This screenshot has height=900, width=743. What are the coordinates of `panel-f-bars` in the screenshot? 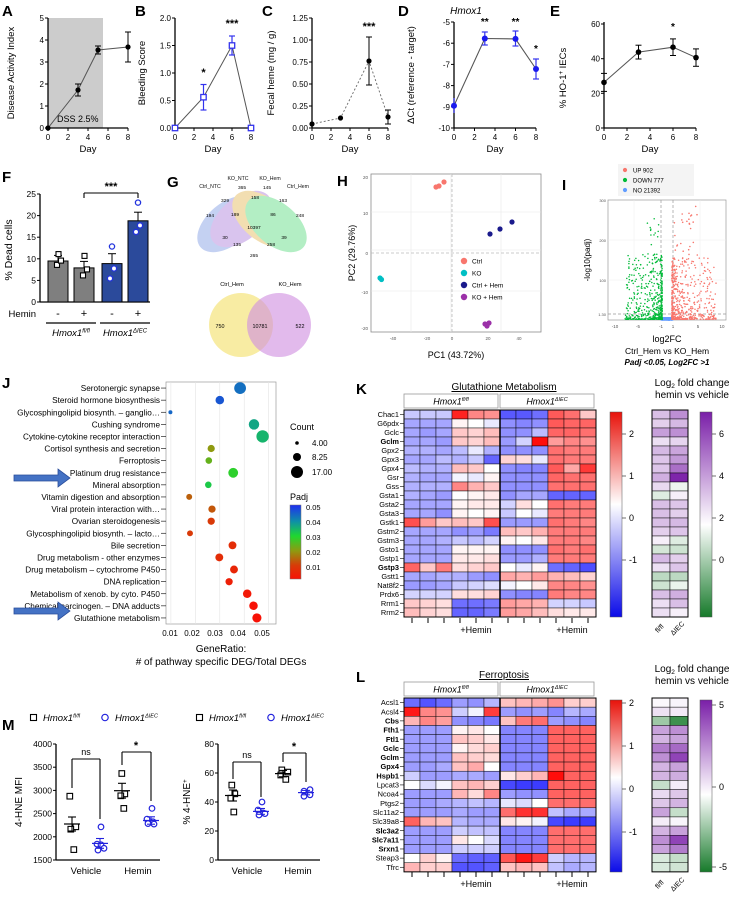 It's located at (98, 261).